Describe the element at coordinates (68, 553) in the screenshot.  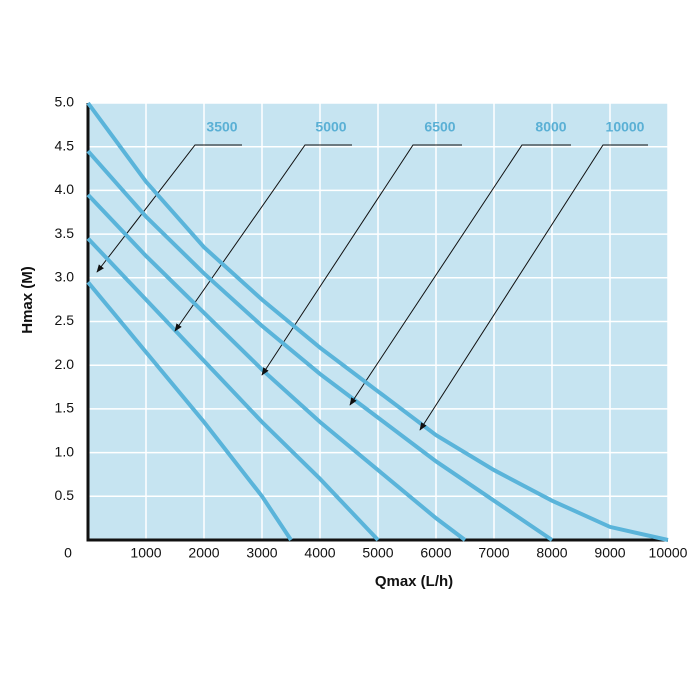
I see `x-tick-label: 0` at that location.